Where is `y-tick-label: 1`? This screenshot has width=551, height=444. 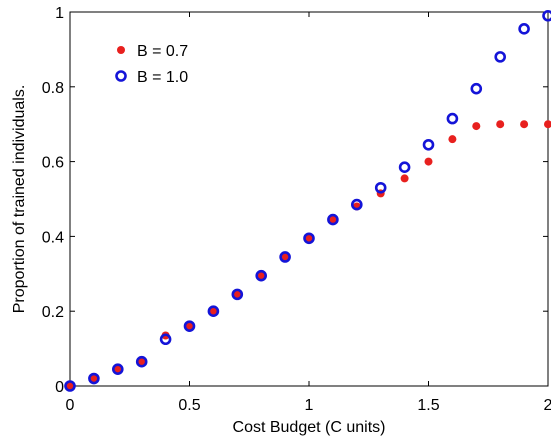
y-tick-label: 1 is located at coordinates (59, 13).